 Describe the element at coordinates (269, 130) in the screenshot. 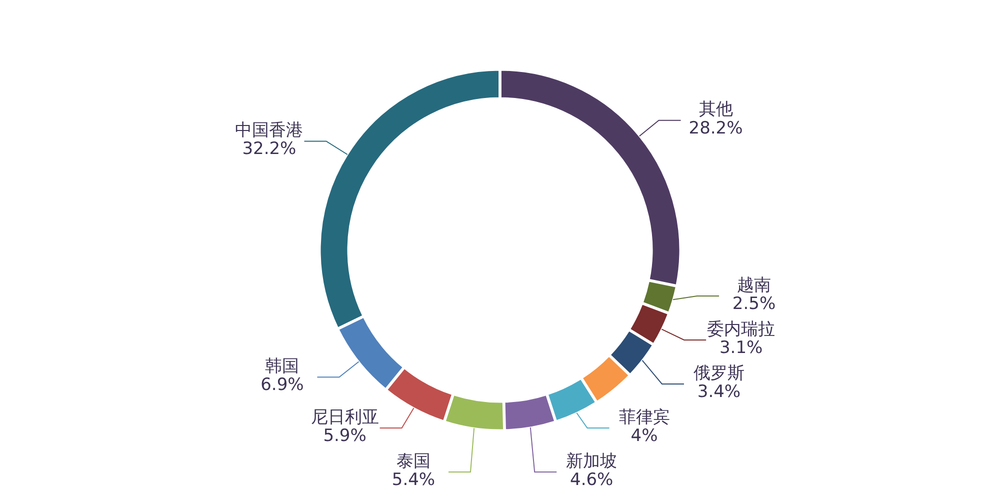

I see `slice-label: 中国香港` at that location.